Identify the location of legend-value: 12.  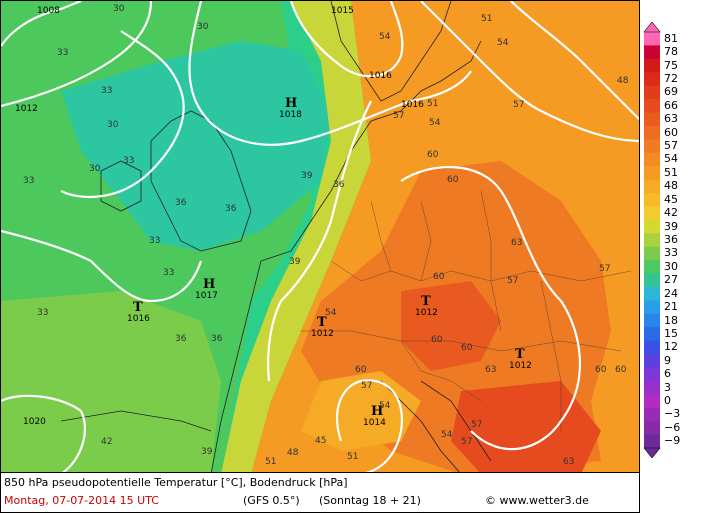
(671, 347).